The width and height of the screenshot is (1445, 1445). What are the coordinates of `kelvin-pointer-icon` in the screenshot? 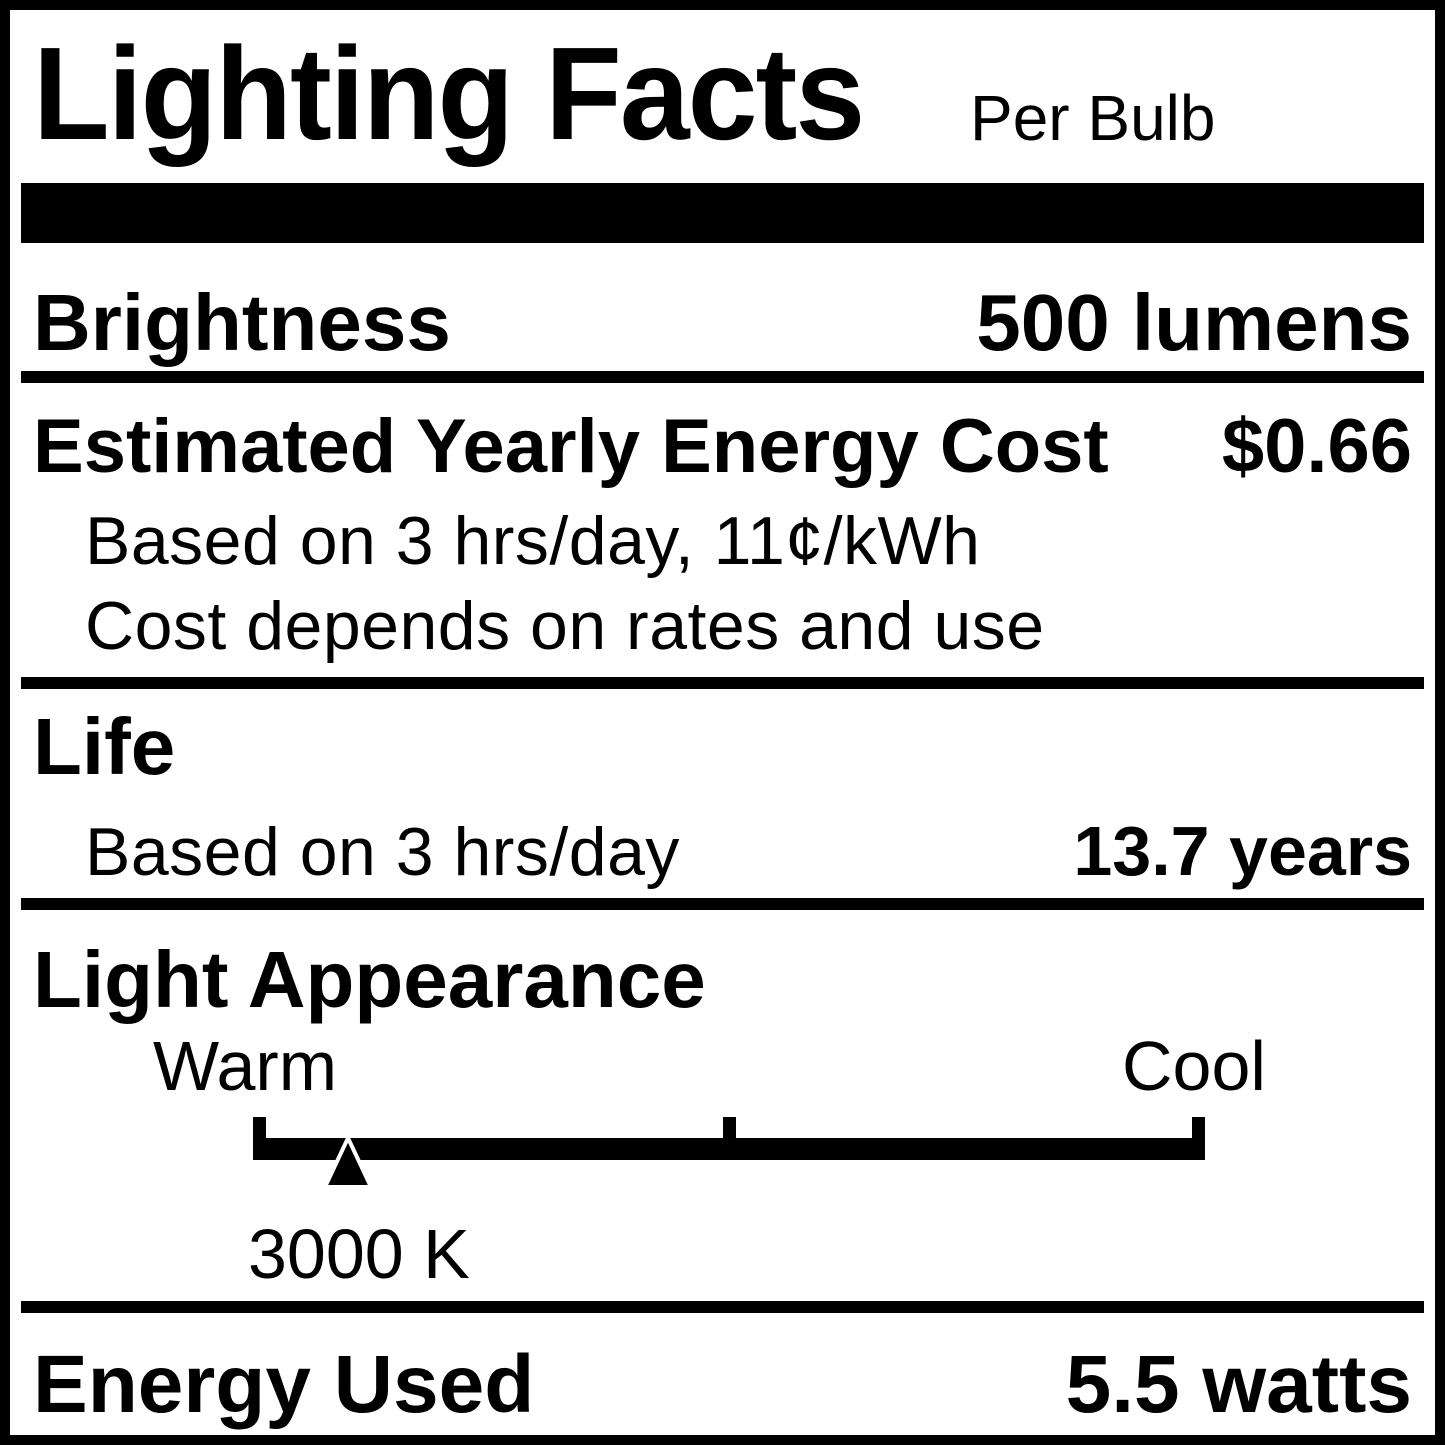 It's located at (348, 1162).